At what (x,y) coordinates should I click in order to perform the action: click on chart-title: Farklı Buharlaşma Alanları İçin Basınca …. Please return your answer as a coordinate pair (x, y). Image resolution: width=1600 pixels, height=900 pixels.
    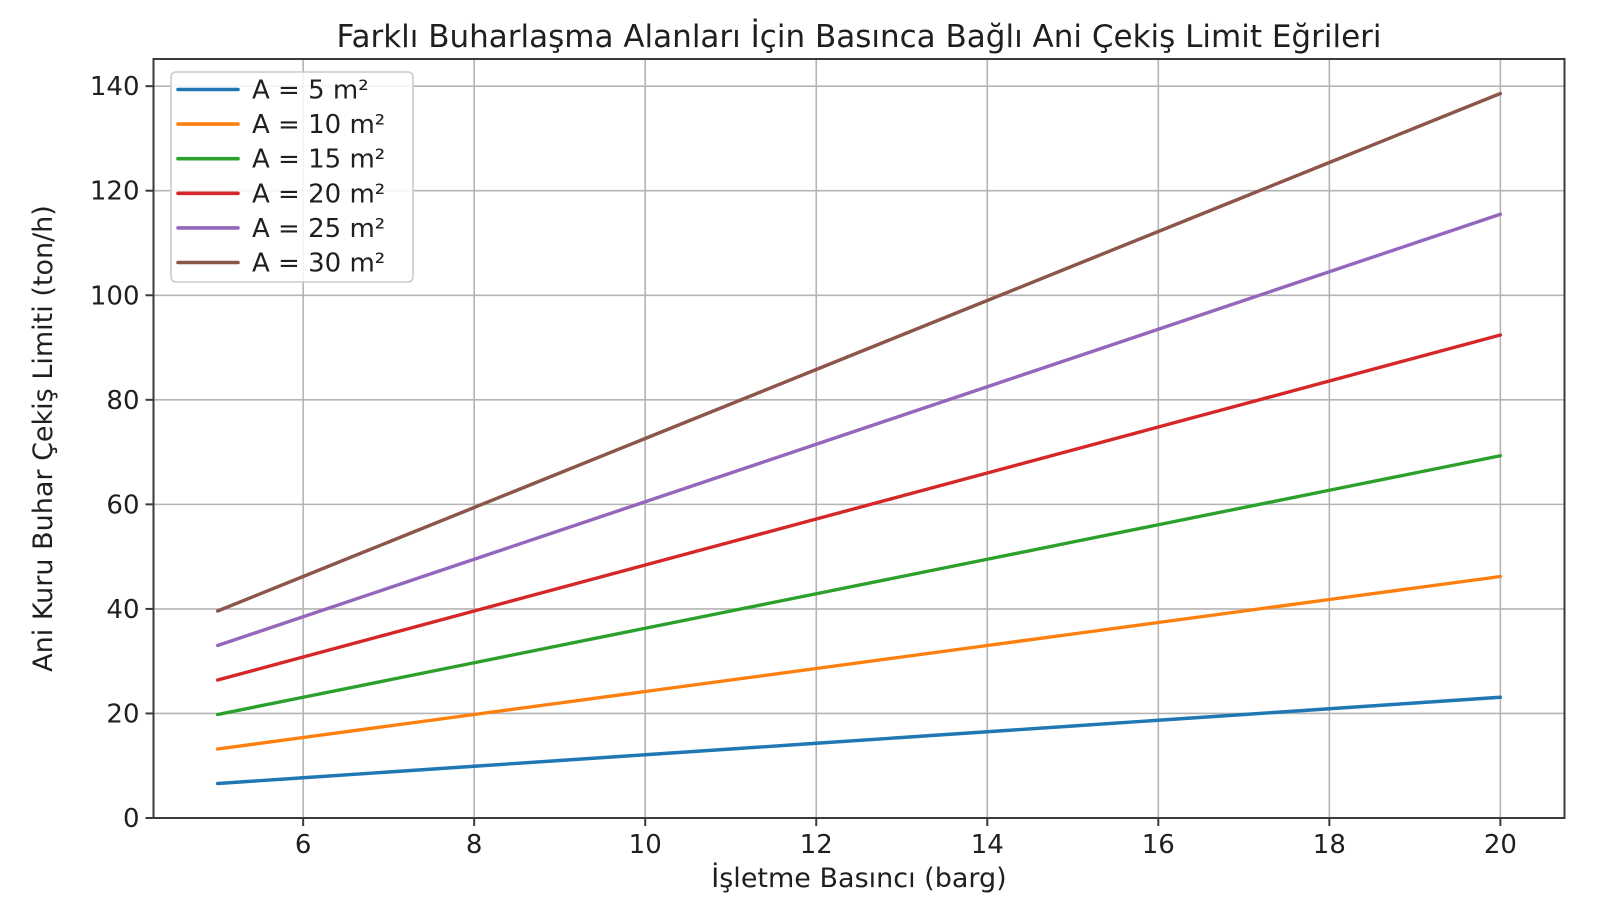
    Looking at the image, I should click on (858, 37).